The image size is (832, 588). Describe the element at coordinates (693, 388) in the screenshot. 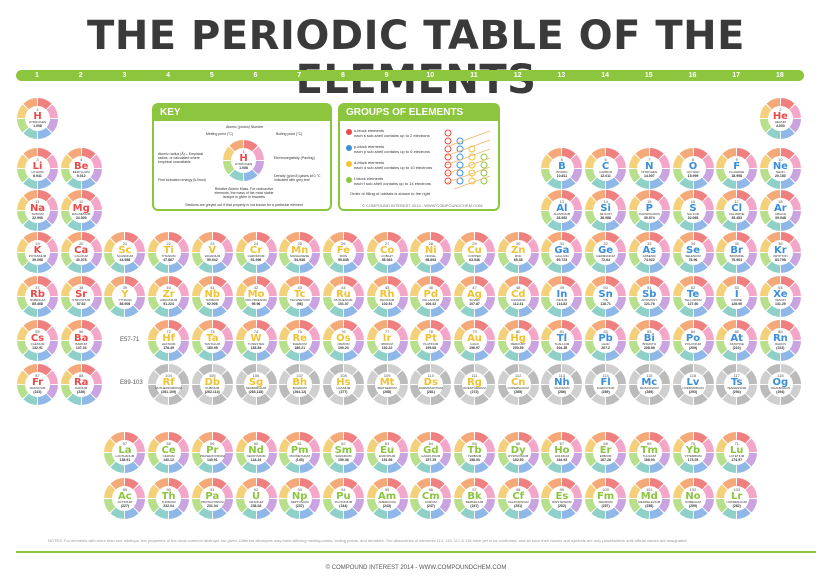

I see `element-name: LIVERMORIUM` at that location.